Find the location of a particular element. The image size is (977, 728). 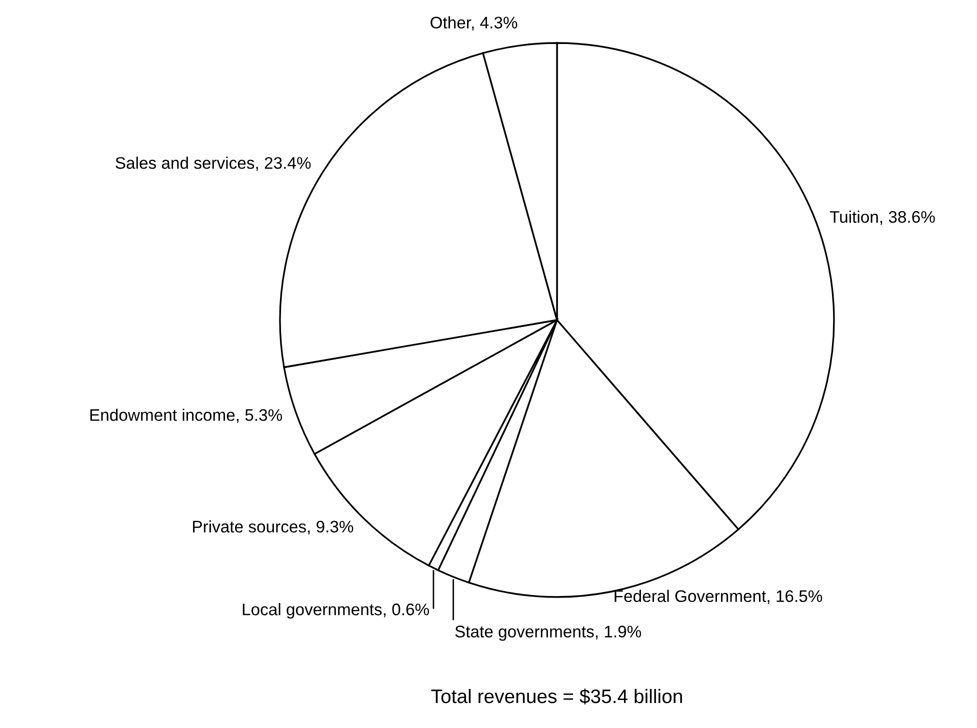

slice-label: Endowment income, 5.3% is located at coordinates (186, 415).